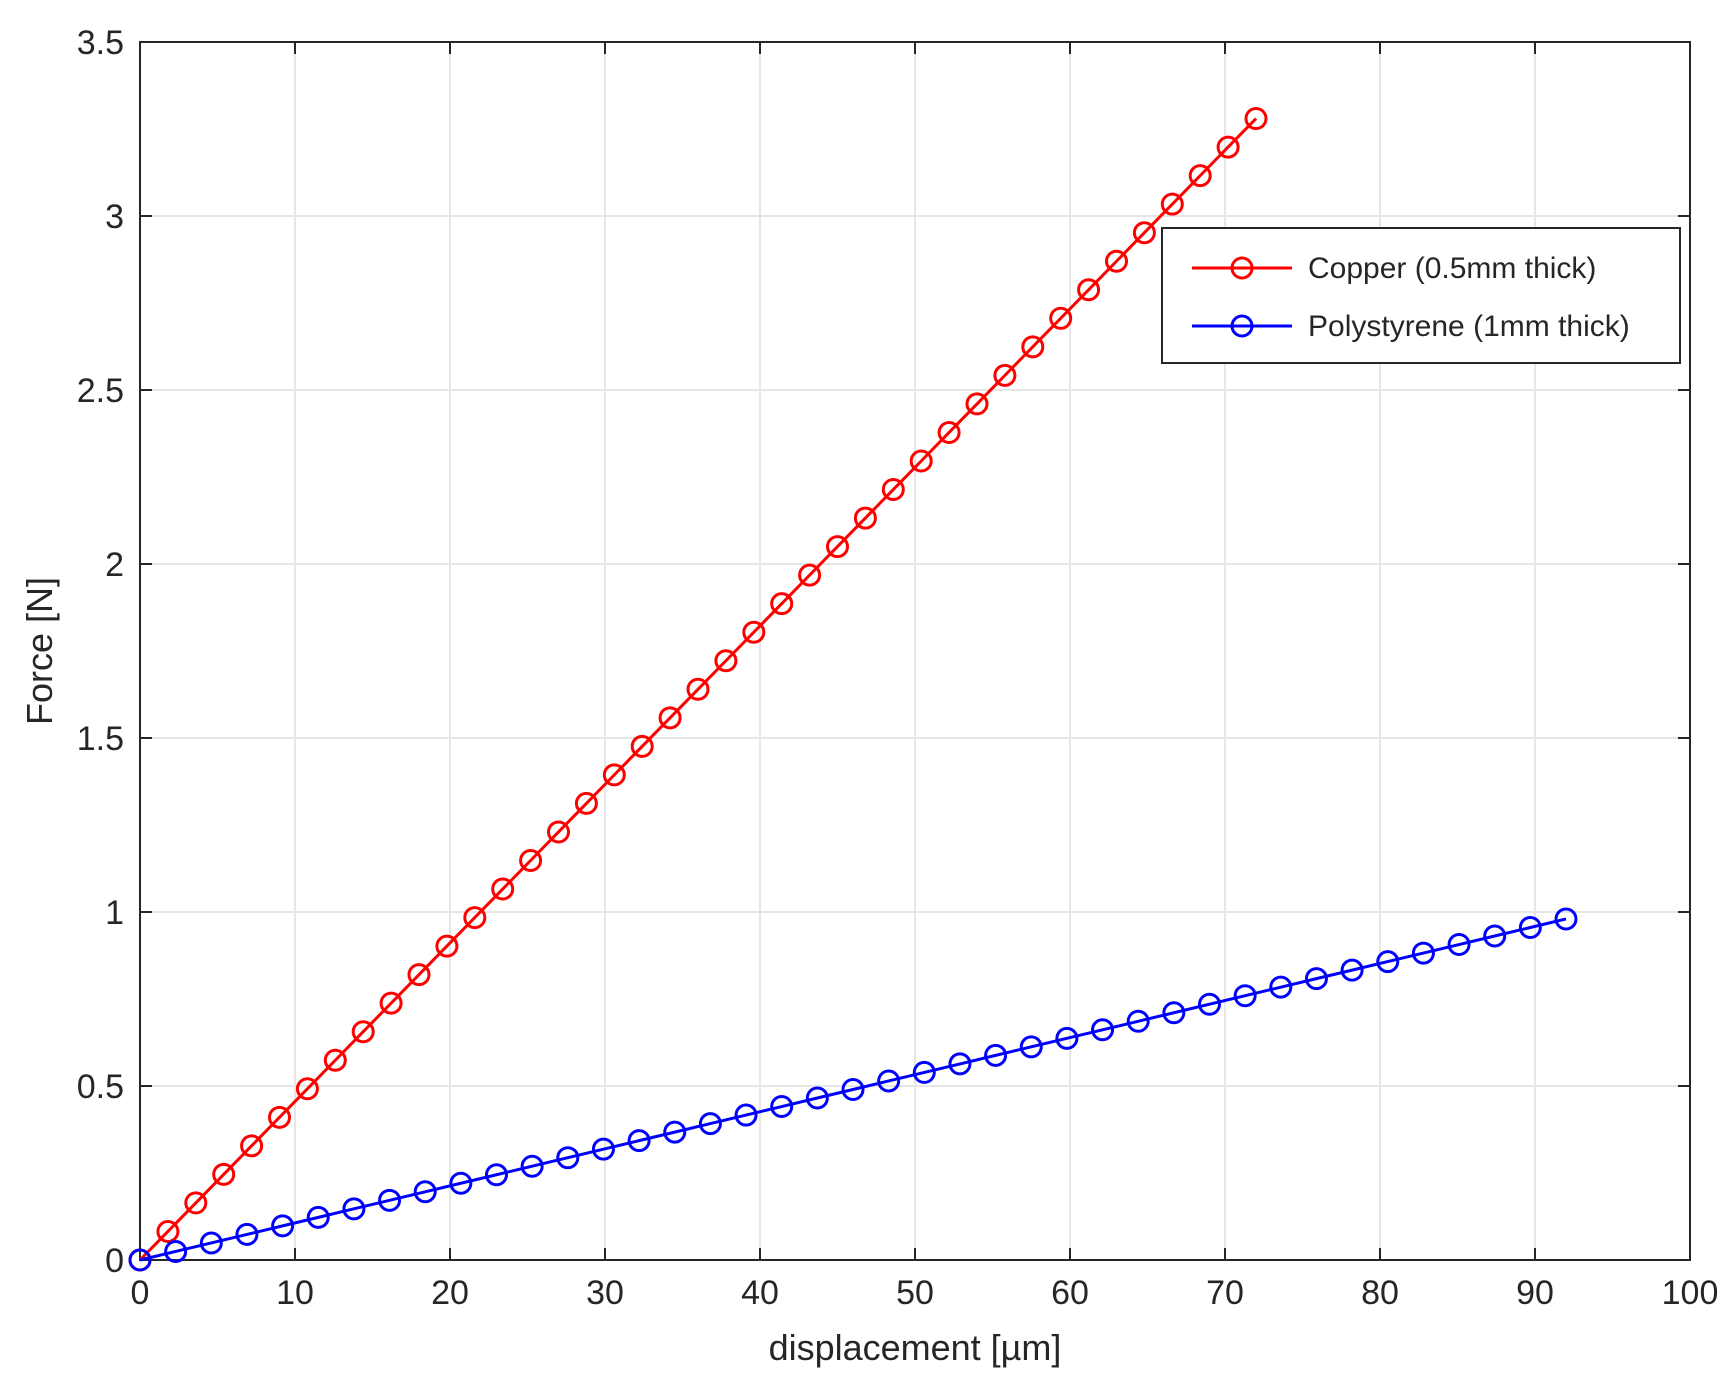  What do you see at coordinates (1070, 1293) in the screenshot?
I see `x-tick-label: 60` at bounding box center [1070, 1293].